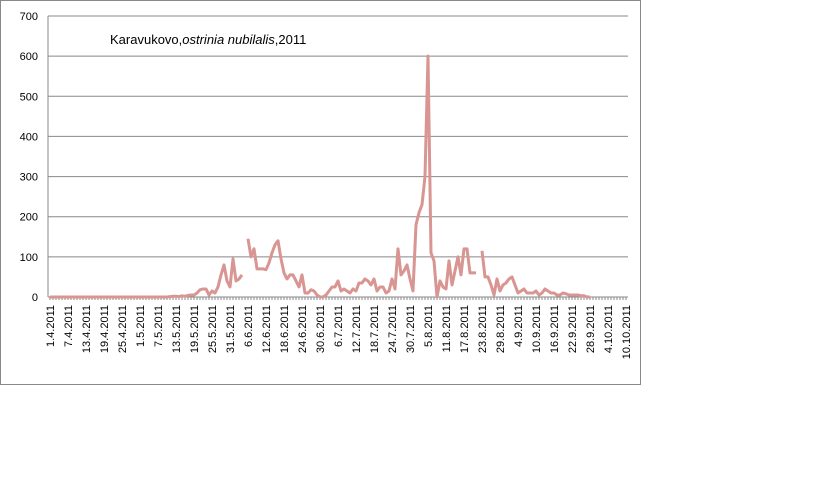 Image resolution: width=819 pixels, height=489 pixels. Describe the element at coordinates (29, 17) in the screenshot. I see `y-tick-label: 700` at that location.